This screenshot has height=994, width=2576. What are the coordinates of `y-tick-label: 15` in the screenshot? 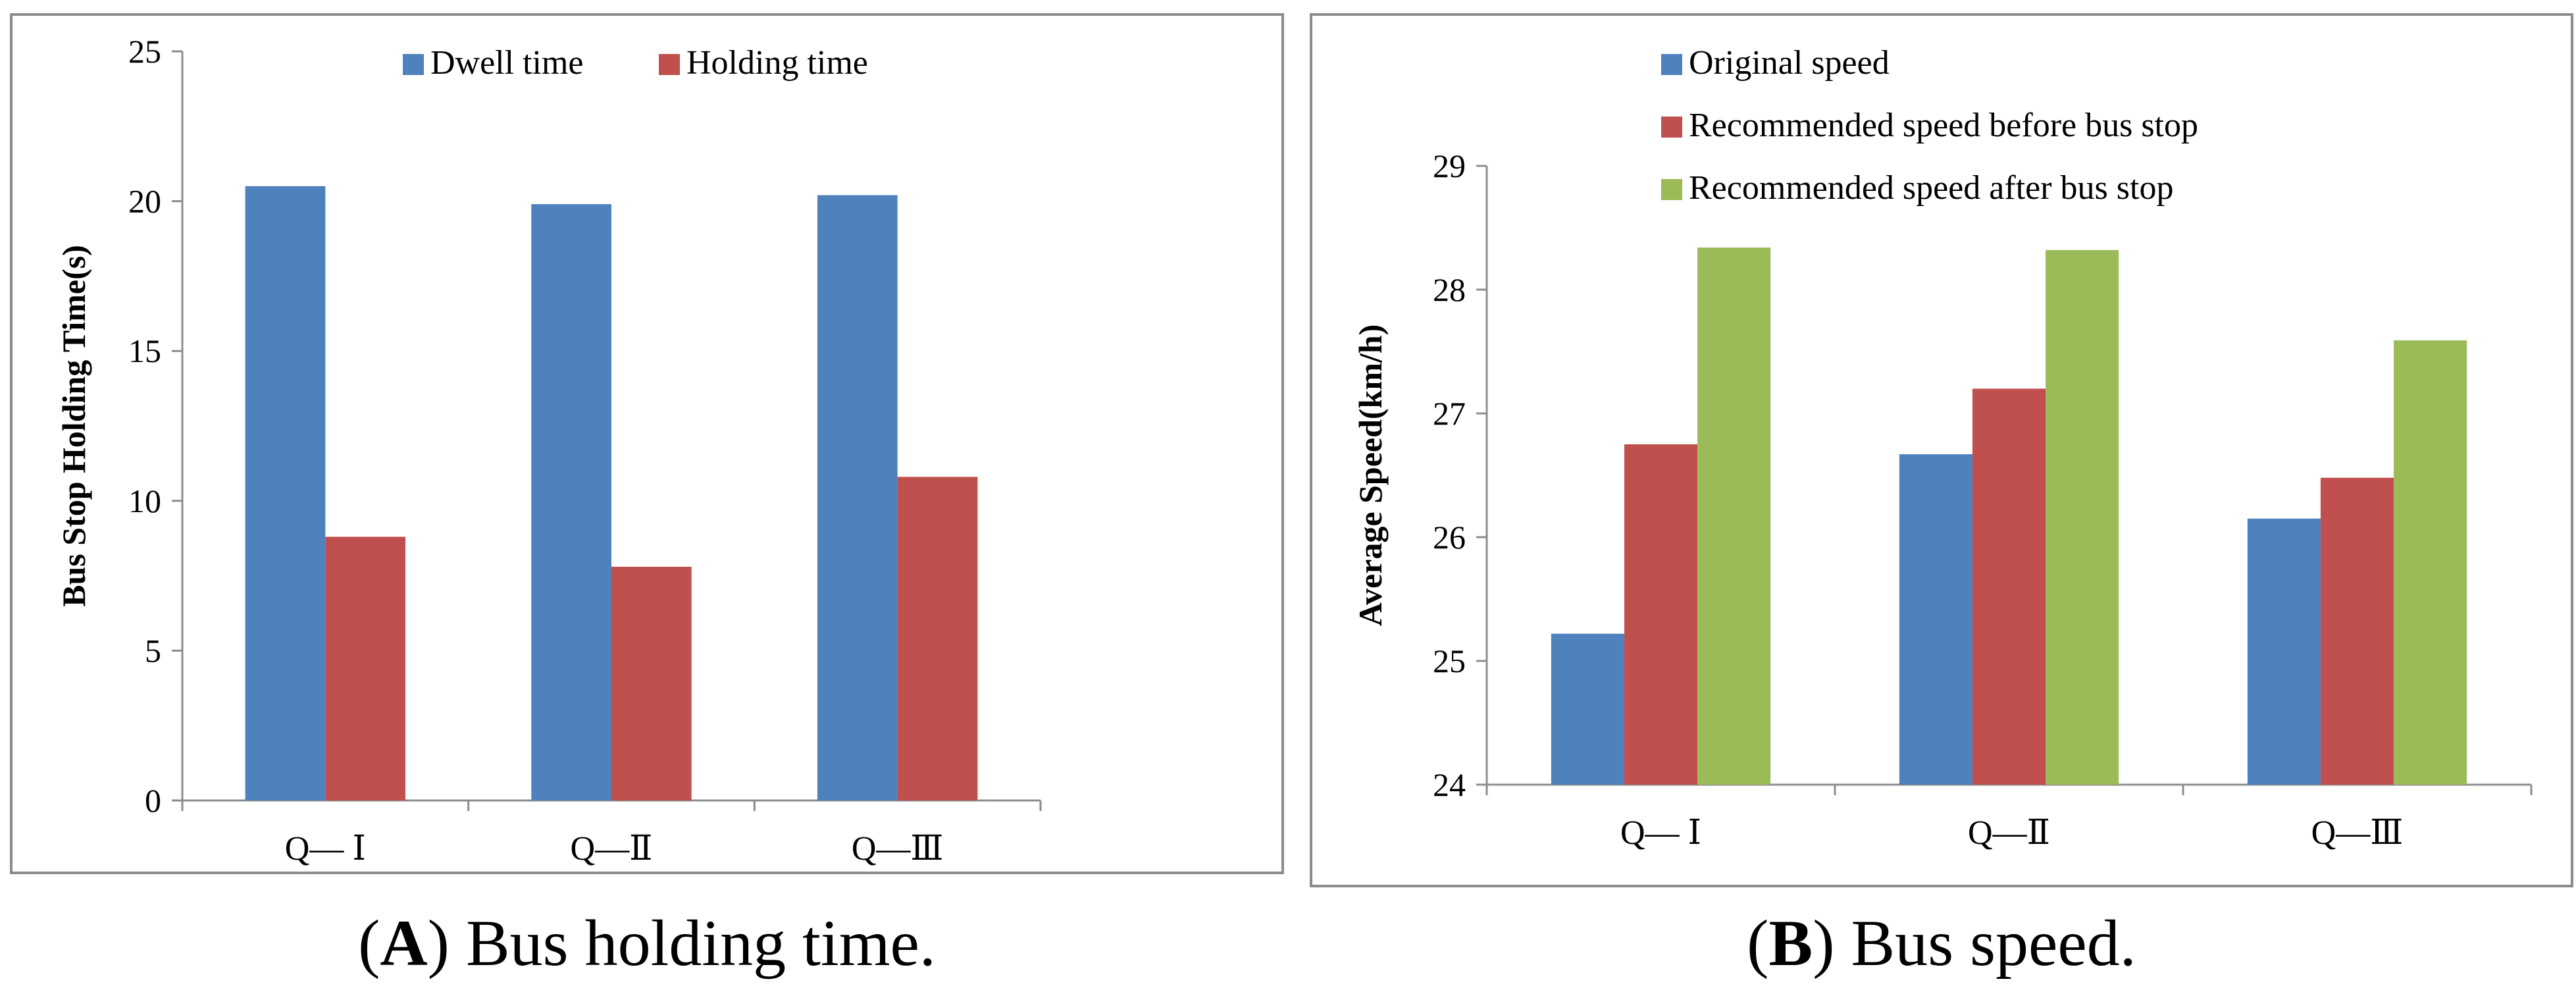 It's located at (144, 350).